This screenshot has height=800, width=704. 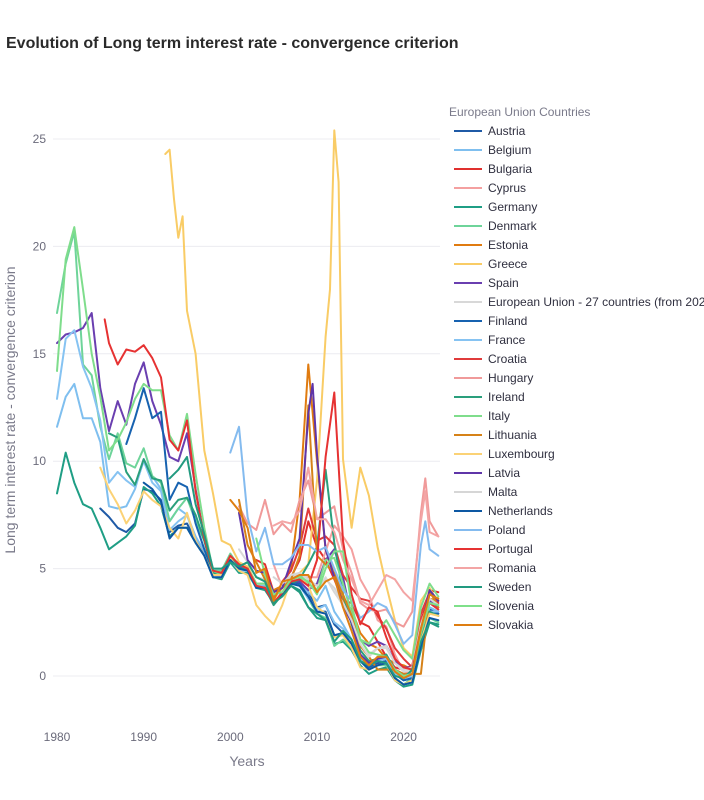 What do you see at coordinates (482, 416) in the screenshot?
I see `legend-item: Italy` at bounding box center [482, 416].